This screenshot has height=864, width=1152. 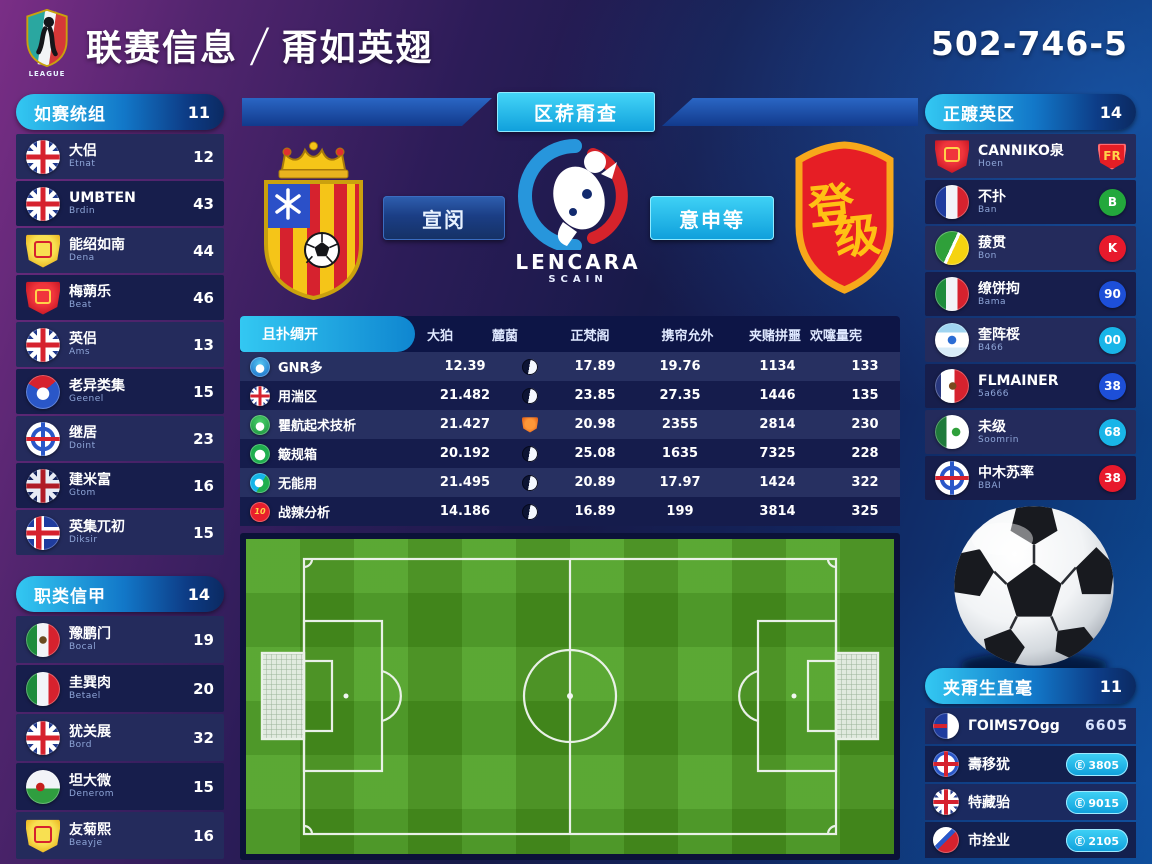 I want to click on team-info: 老异类集 Geenel, so click(x=126, y=391).